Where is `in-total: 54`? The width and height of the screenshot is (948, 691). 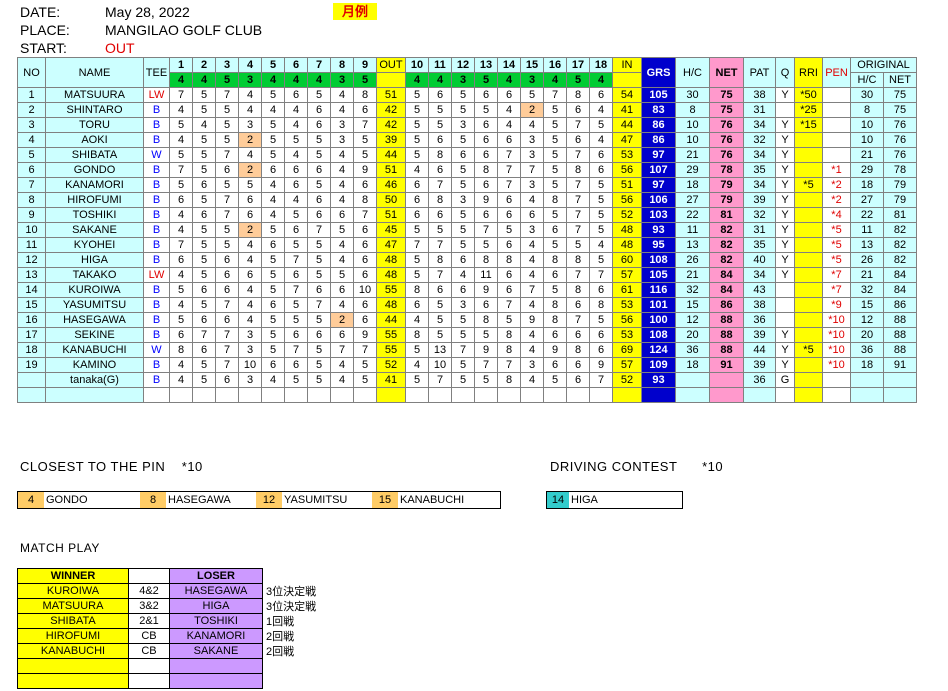
in-total: 54 is located at coordinates (627, 95).